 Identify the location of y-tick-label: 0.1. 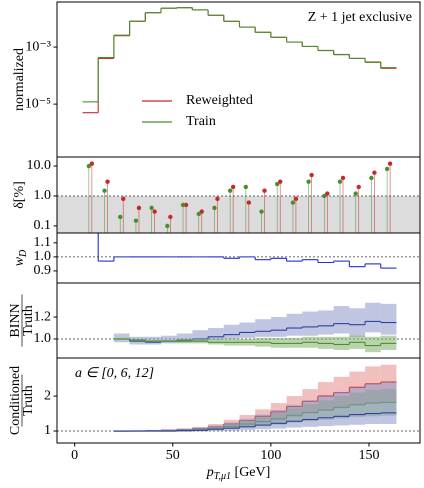
(43, 225).